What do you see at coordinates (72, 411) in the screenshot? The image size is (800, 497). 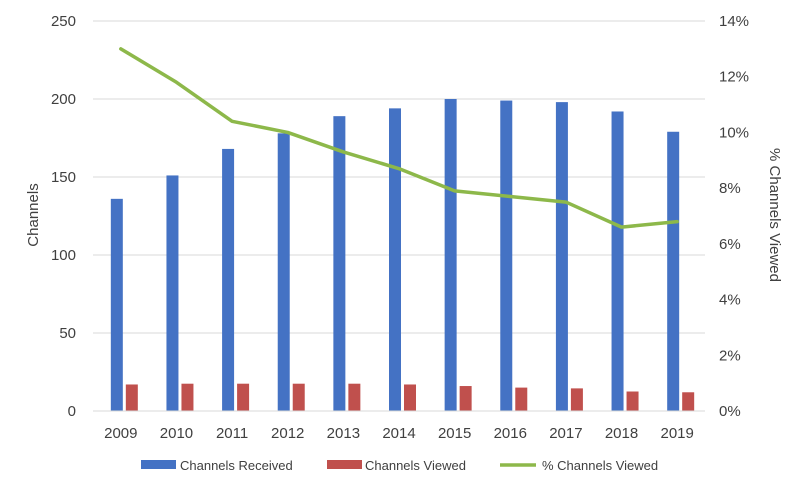 I see `y-tick-label: 0` at bounding box center [72, 411].